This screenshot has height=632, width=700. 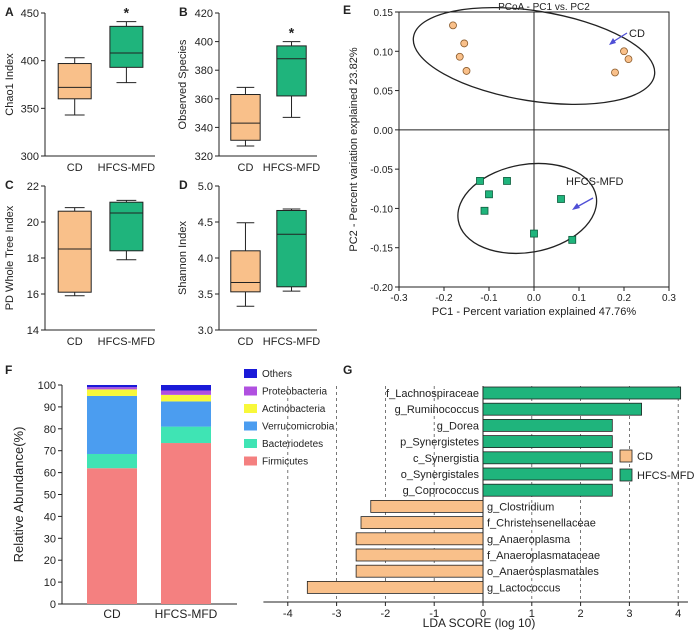 I want to click on x-tick-label-g: 0, so click(x=483, y=614).